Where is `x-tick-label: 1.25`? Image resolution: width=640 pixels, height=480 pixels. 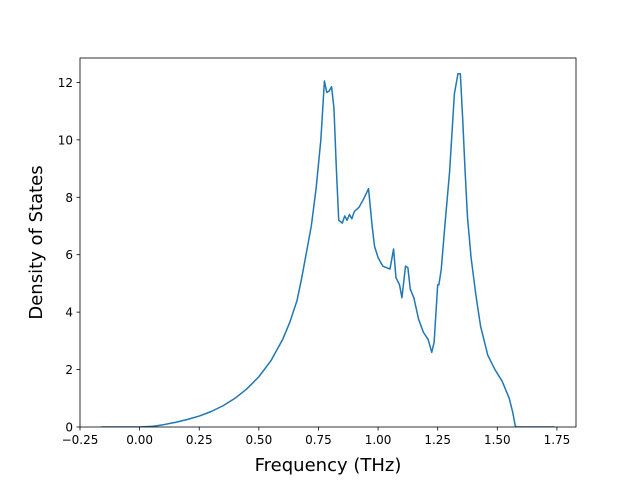
x-tick-label: 1.25 is located at coordinates (437, 440).